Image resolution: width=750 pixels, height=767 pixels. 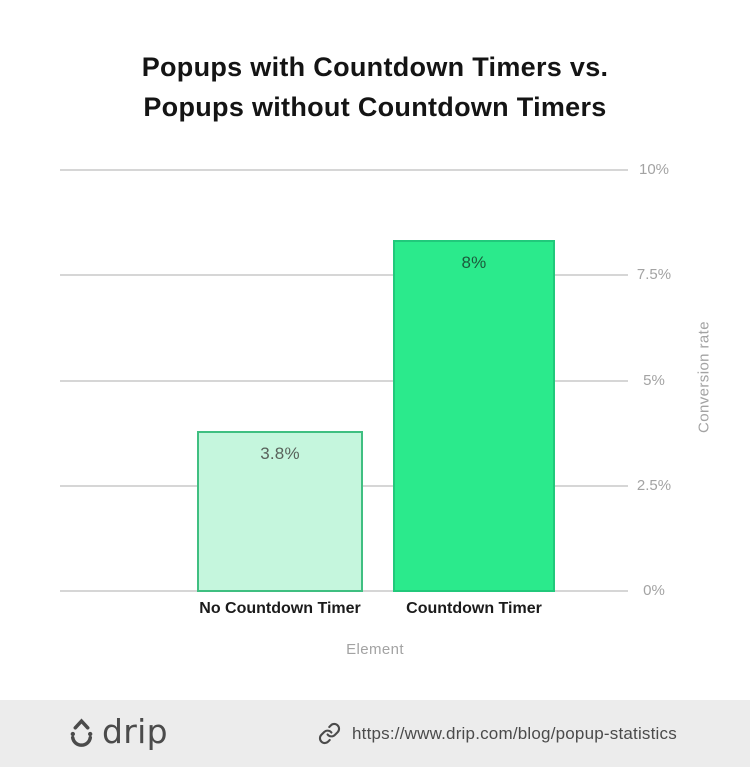 What do you see at coordinates (344, 275) in the screenshot?
I see `gridline-7-5pct` at bounding box center [344, 275].